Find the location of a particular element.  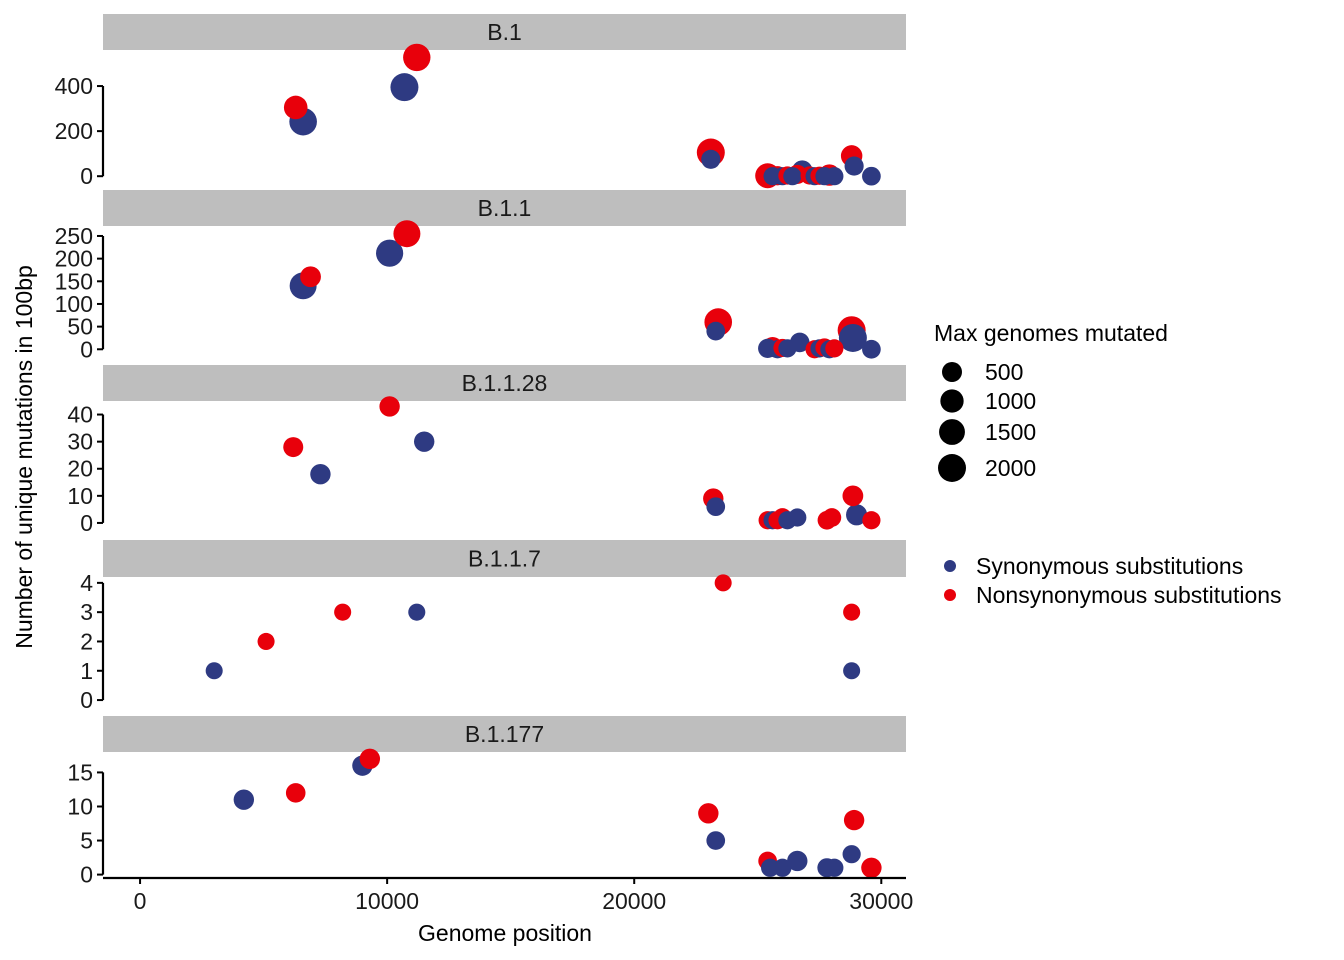

facet-panel: B.1.1.7 0 1 2 3 4 is located at coordinates (493, 626).